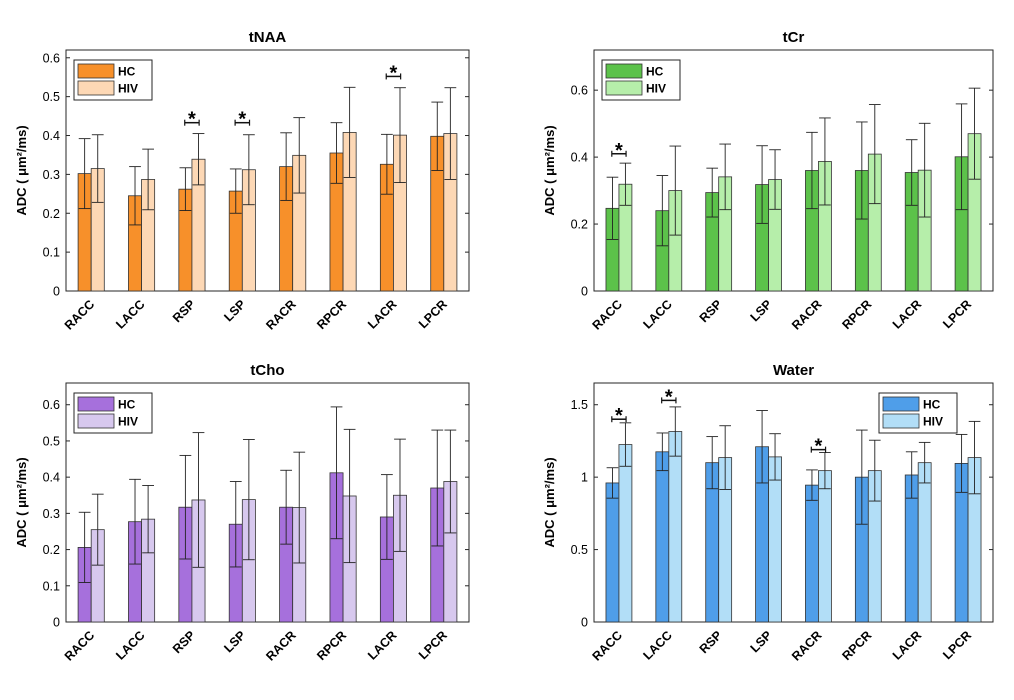 The height and width of the screenshot is (700, 1014). What do you see at coordinates (268, 37) in the screenshot?
I see `chart-title: tNAA` at bounding box center [268, 37].